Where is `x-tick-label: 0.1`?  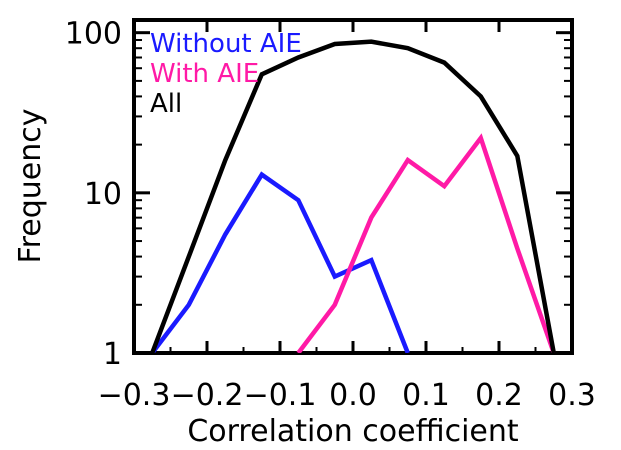 x-tick-label: 0.1 is located at coordinates (426, 395).